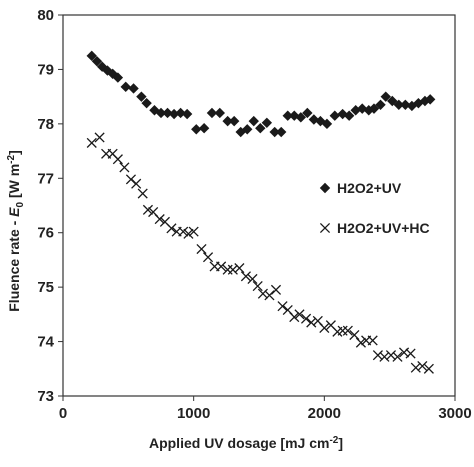  Describe the element at coordinates (265, 409) in the screenshot. I see `x-axis: 0 1000 2000 3000` at that location.